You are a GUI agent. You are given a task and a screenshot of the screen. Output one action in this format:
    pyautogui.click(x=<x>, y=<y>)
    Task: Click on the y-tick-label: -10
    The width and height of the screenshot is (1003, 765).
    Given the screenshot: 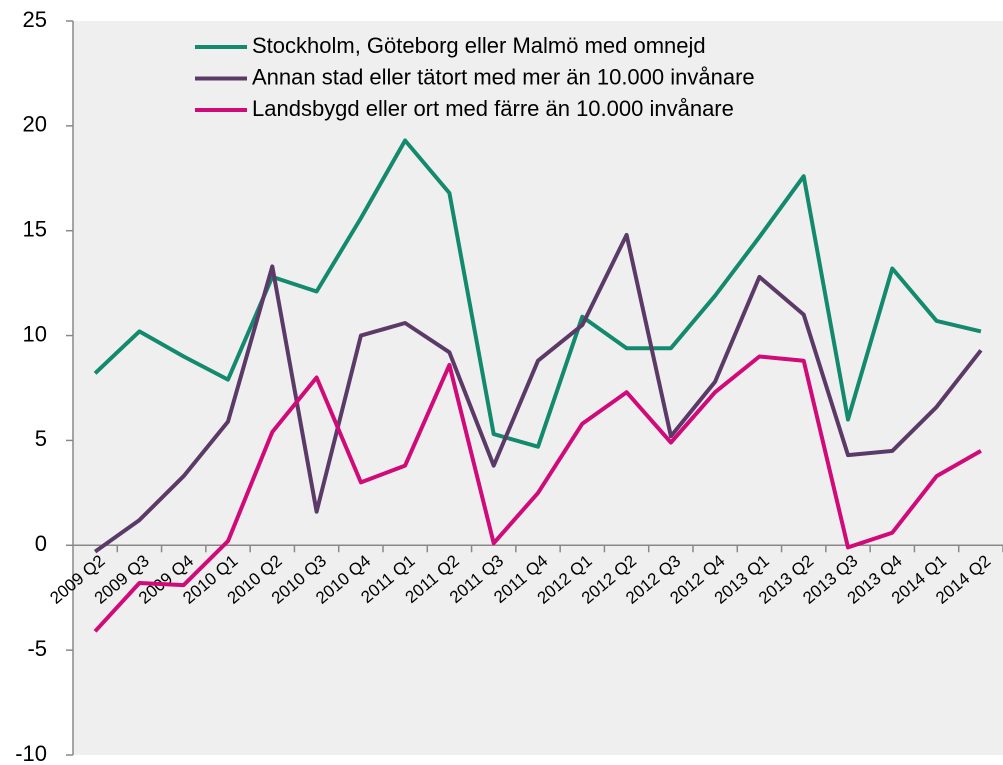 What is the action you would take?
    pyautogui.click(x=31, y=753)
    